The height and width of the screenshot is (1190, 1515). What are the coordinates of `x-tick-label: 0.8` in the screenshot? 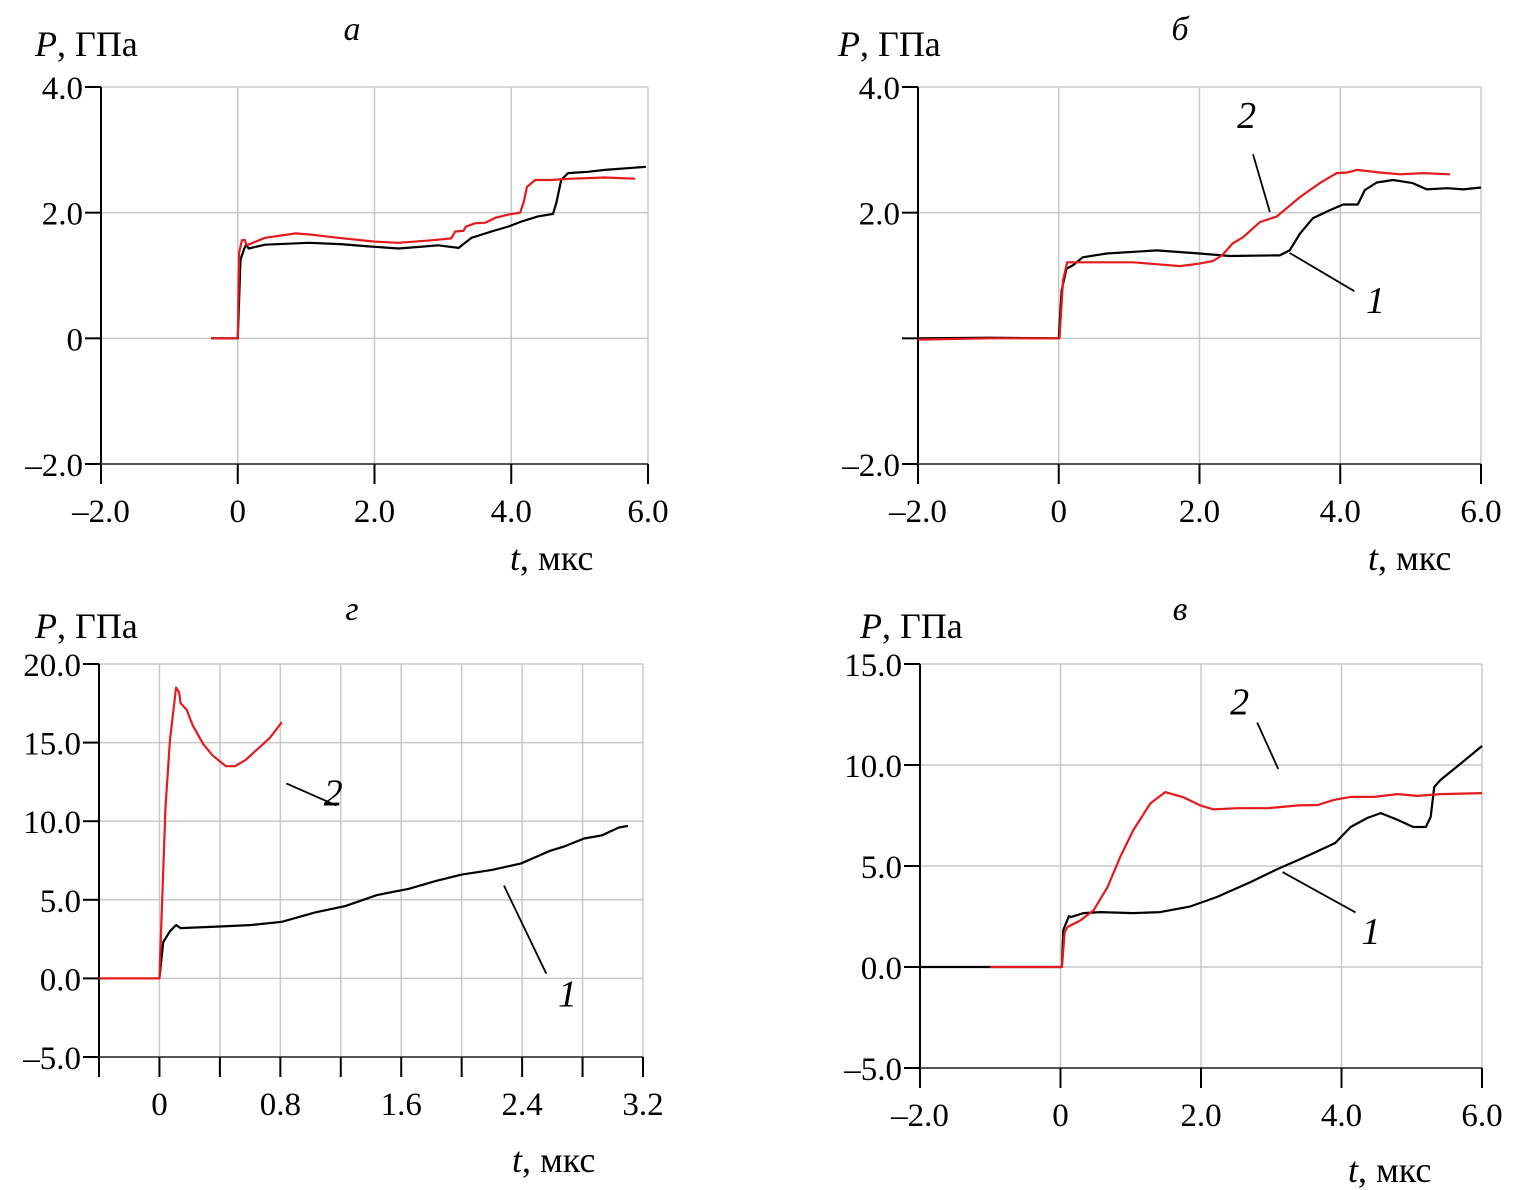 It's located at (280, 1105).